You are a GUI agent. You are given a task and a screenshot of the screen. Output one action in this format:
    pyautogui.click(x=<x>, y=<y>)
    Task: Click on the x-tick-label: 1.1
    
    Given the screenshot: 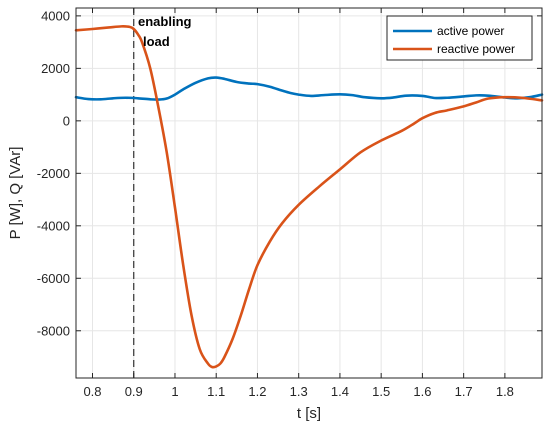 What is the action you would take?
    pyautogui.click(x=216, y=391)
    